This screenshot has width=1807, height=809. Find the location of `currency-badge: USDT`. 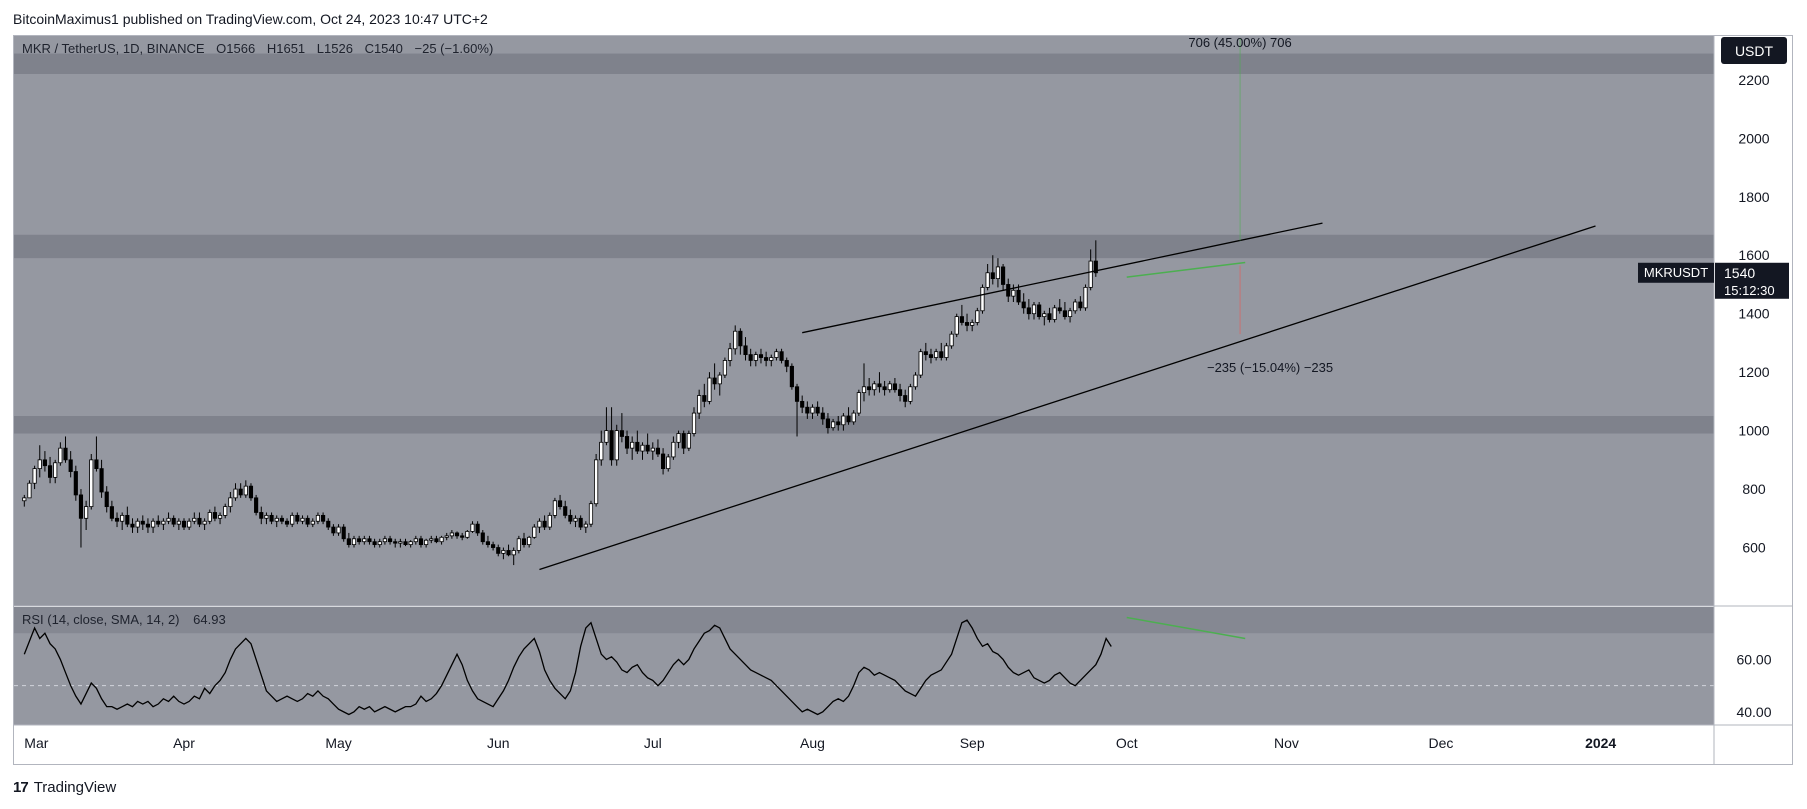

currency-badge: USDT is located at coordinates (1754, 50).